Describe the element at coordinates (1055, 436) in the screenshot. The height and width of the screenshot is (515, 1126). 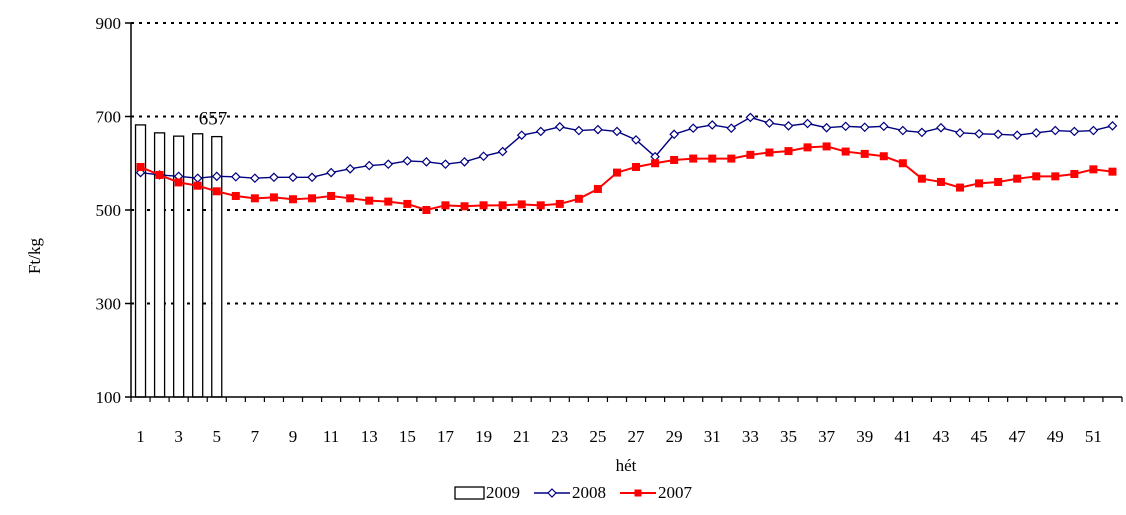
I see `x-tick-label: 49` at that location.